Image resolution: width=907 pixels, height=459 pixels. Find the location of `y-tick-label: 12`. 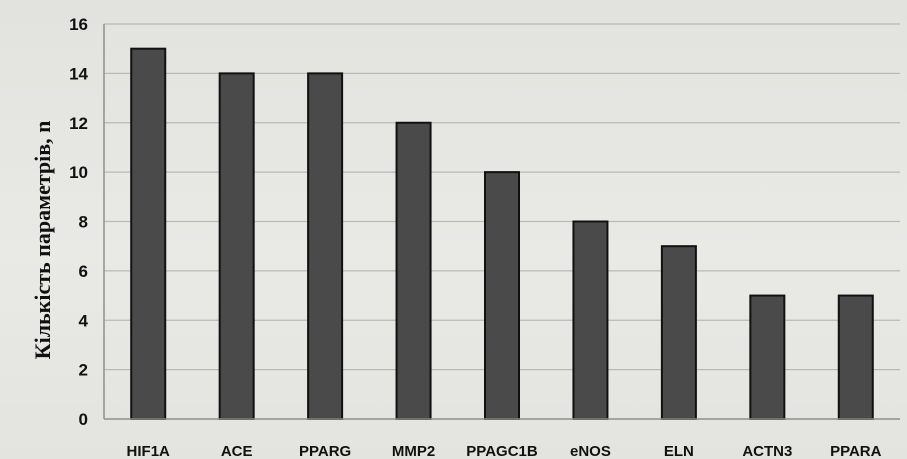

y-tick-label: 12 is located at coordinates (78, 123).